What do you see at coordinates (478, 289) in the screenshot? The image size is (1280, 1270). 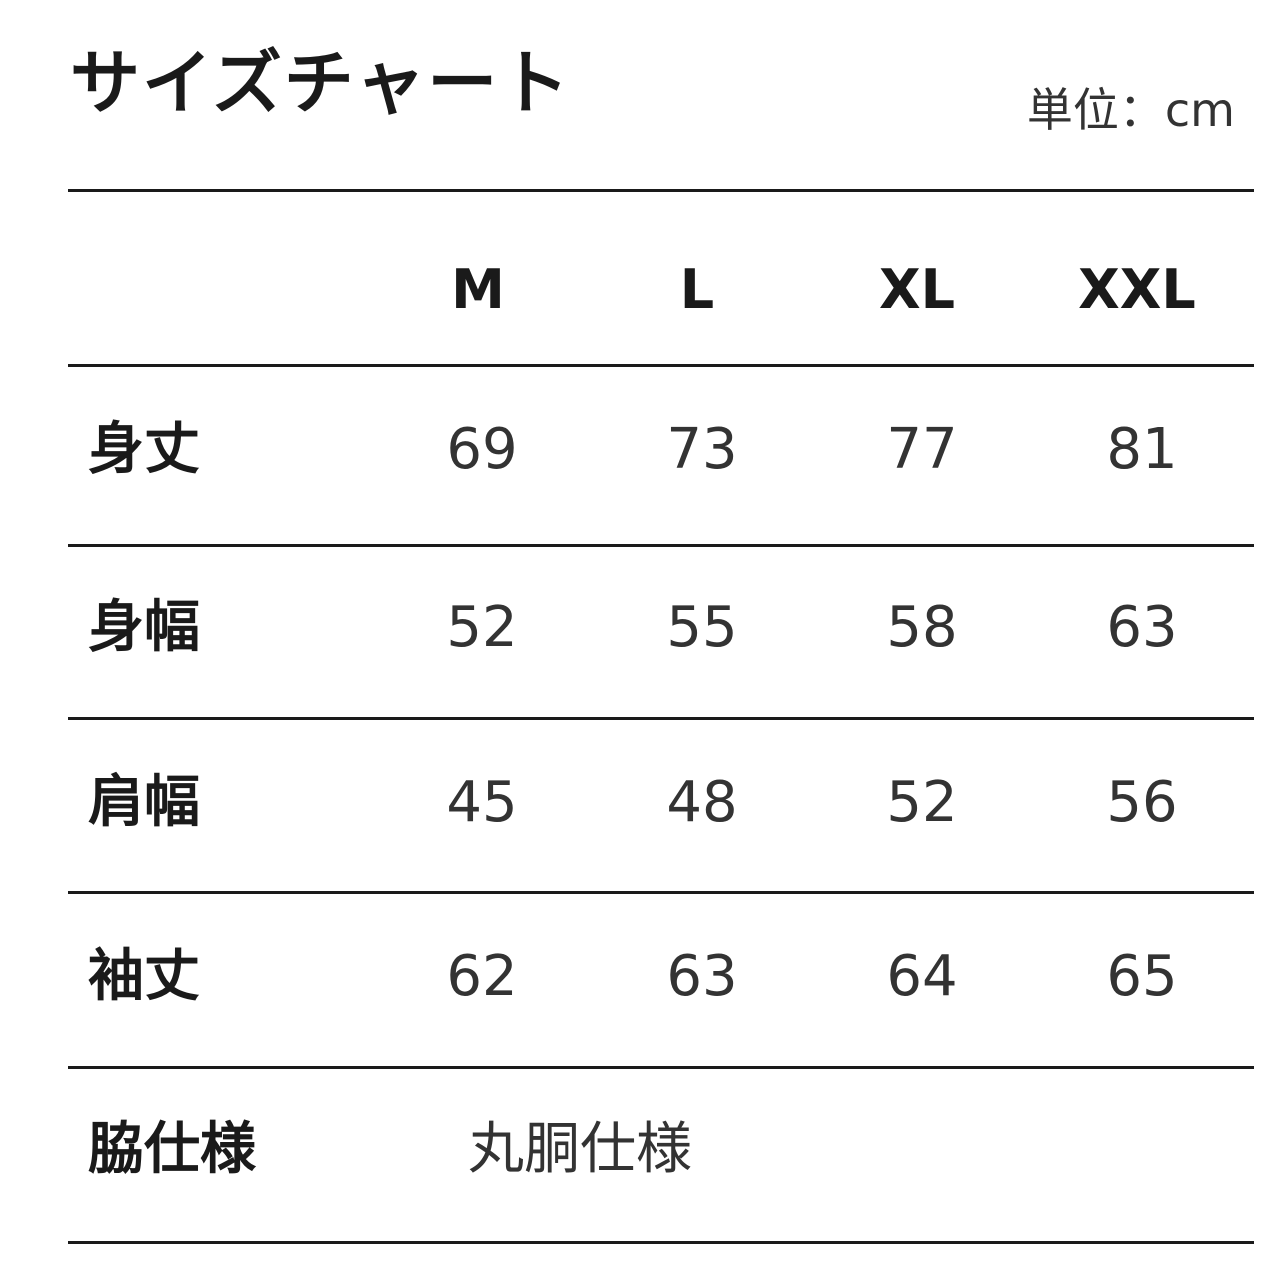 I see `size-header-m: M` at bounding box center [478, 289].